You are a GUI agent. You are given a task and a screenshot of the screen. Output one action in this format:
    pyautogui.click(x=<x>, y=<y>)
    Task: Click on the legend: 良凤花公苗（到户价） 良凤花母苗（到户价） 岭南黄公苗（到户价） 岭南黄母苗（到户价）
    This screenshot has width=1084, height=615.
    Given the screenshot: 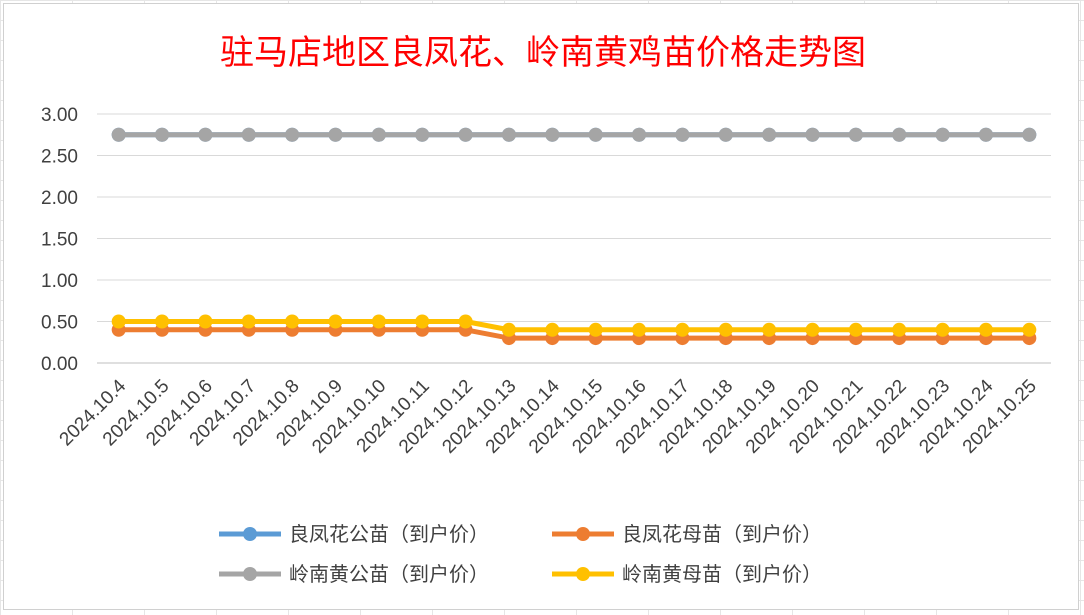 What is the action you would take?
    pyautogui.click(x=520, y=554)
    